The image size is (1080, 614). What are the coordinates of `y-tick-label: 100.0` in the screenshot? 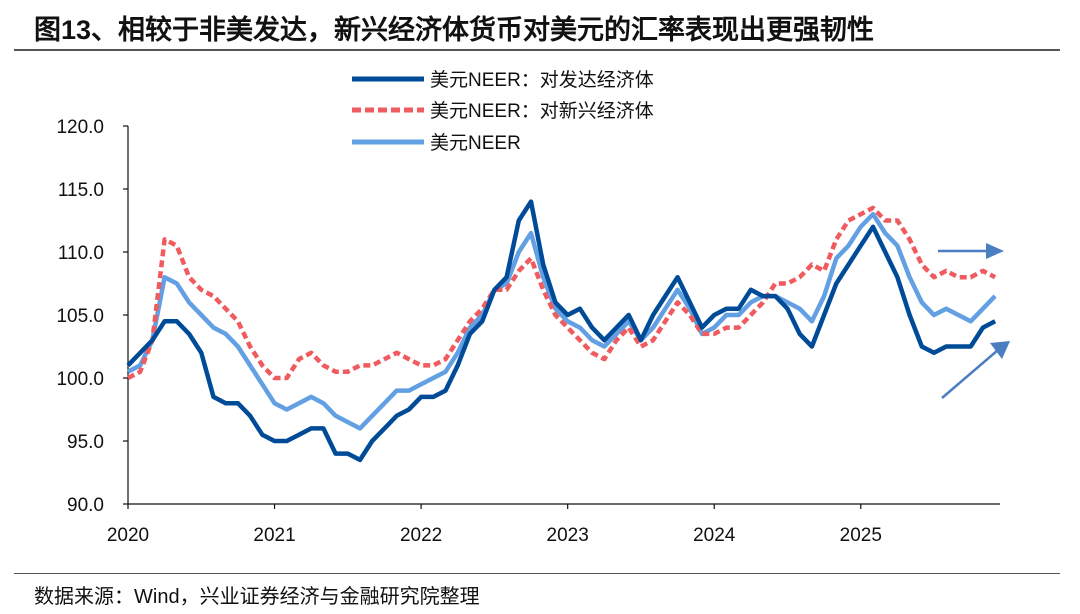 It's located at (80, 379).